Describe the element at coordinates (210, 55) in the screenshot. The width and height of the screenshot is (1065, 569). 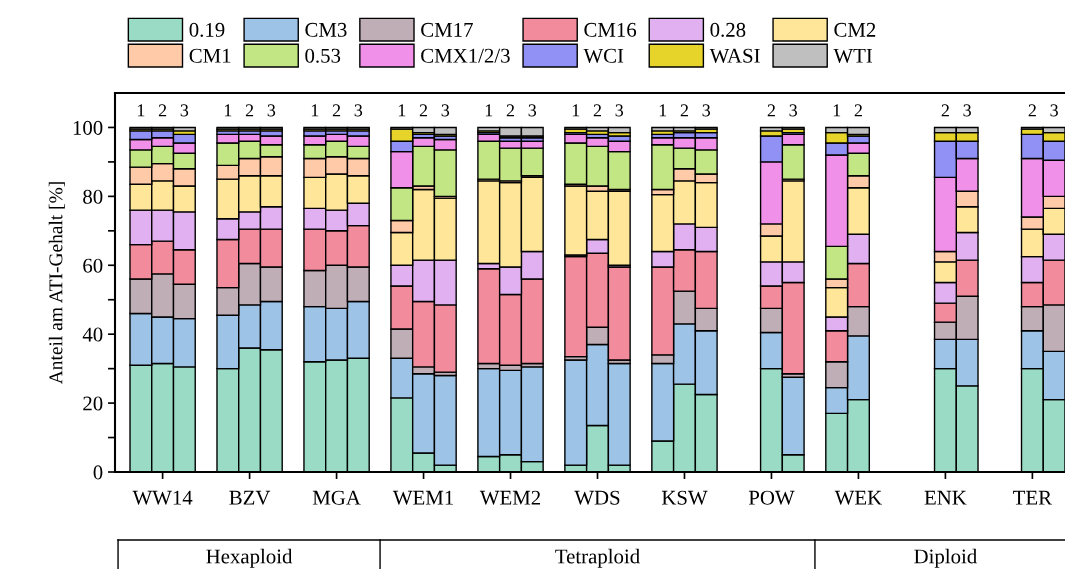
I see `legend-label: CM1` at that location.